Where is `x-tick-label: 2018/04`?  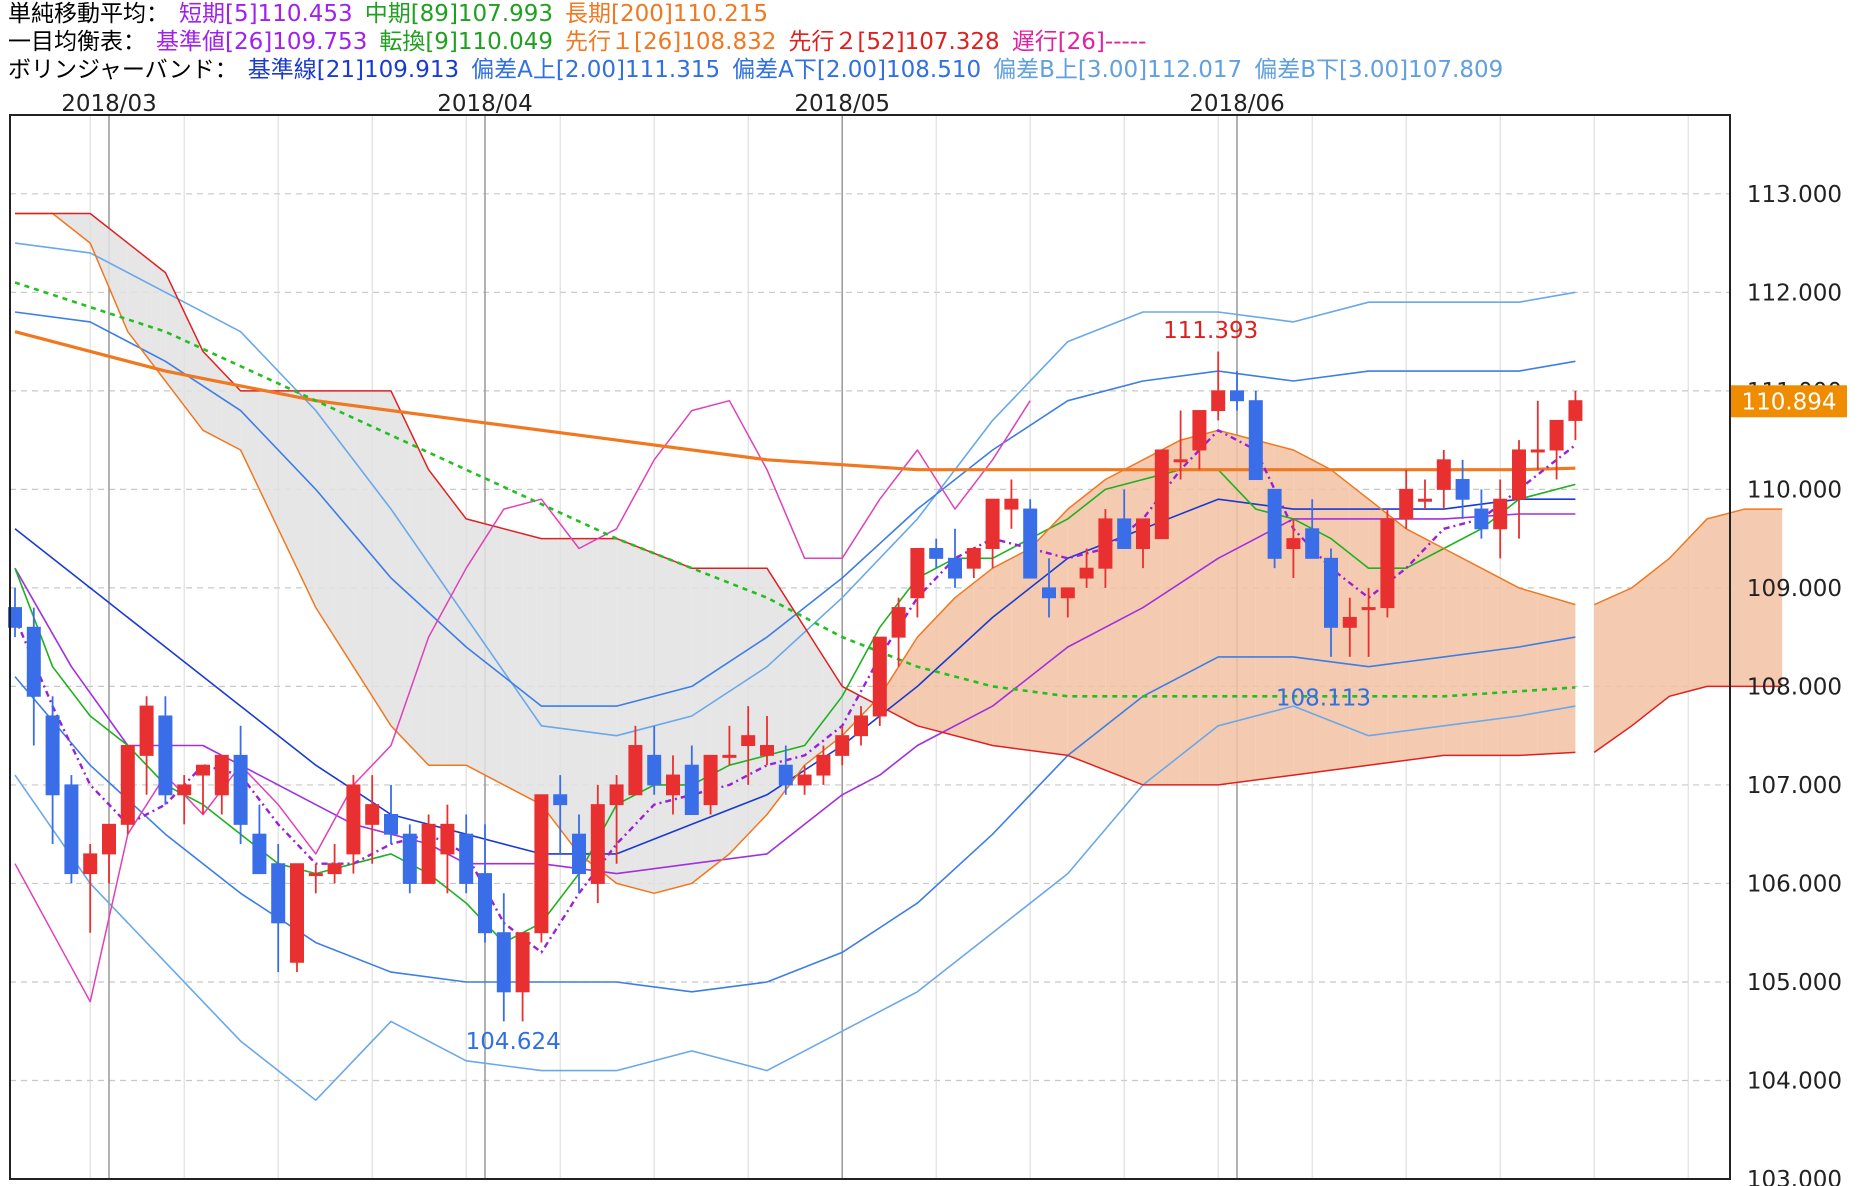 x-tick-label: 2018/04 is located at coordinates (485, 104).